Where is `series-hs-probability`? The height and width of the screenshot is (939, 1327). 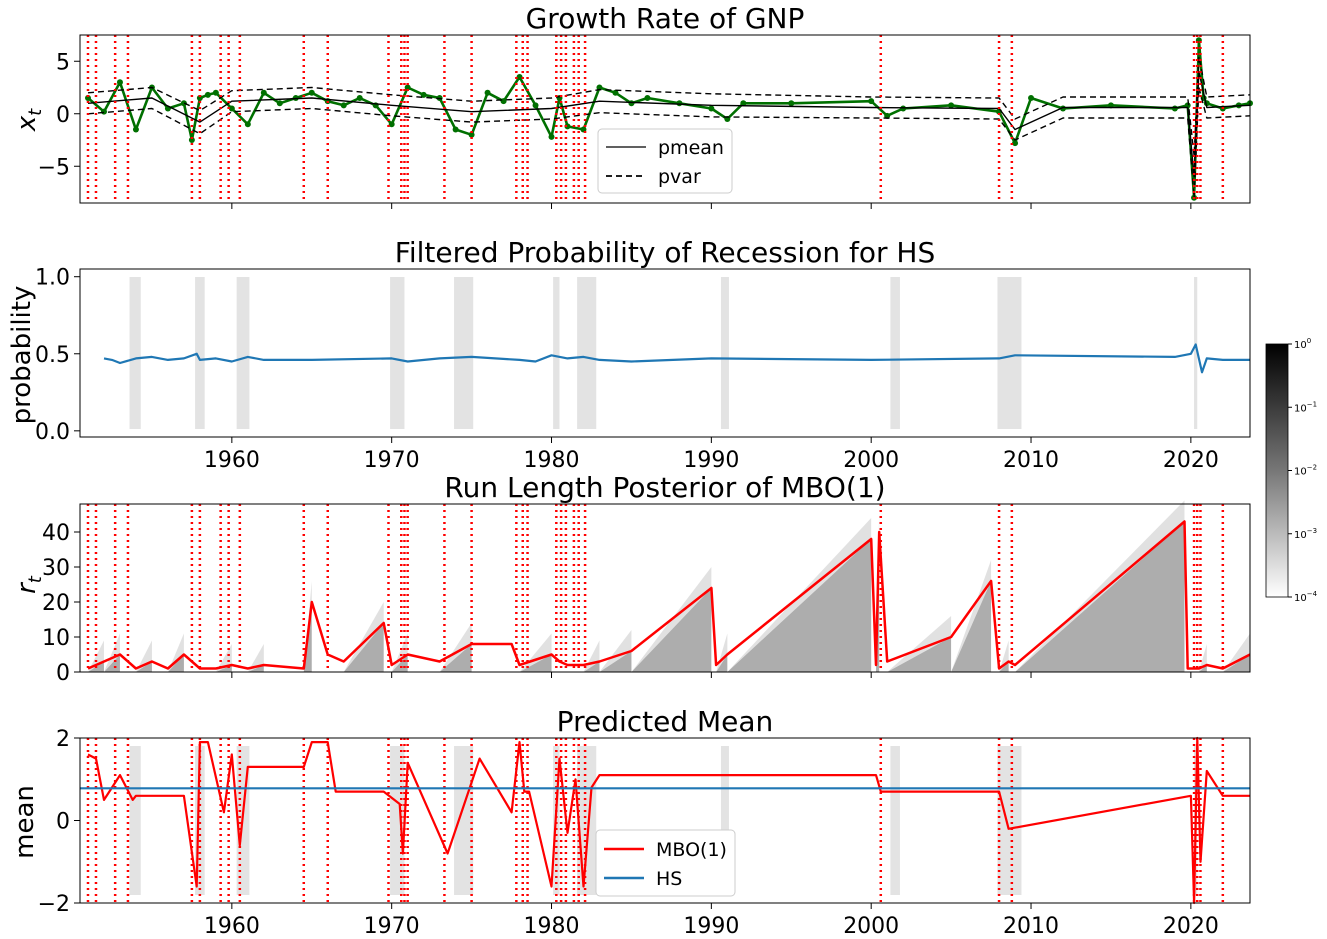 series-hs-probability is located at coordinates (676, 358).